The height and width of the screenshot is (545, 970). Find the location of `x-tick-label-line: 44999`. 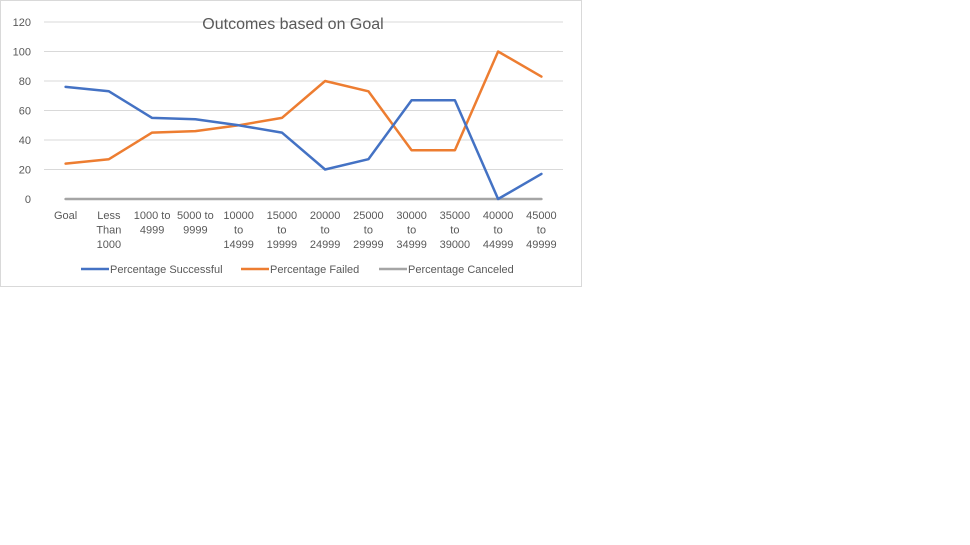

x-tick-label-line: 44999 is located at coordinates (498, 245).